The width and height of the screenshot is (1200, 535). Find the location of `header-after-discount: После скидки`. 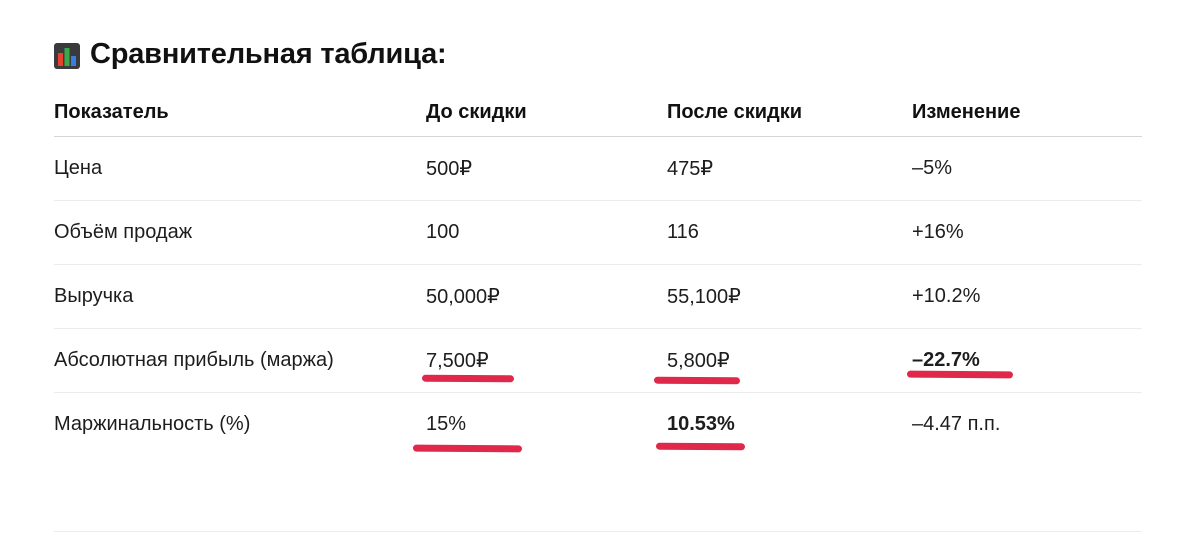

header-after-discount: После скидки is located at coordinates (789, 112).